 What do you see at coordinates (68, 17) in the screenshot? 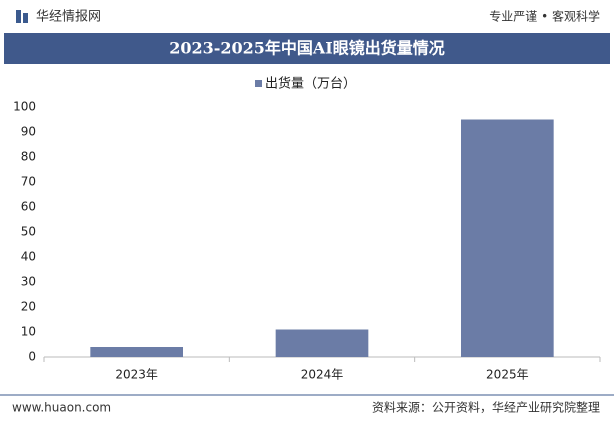
I see `brand: 华经情报网` at bounding box center [68, 17].